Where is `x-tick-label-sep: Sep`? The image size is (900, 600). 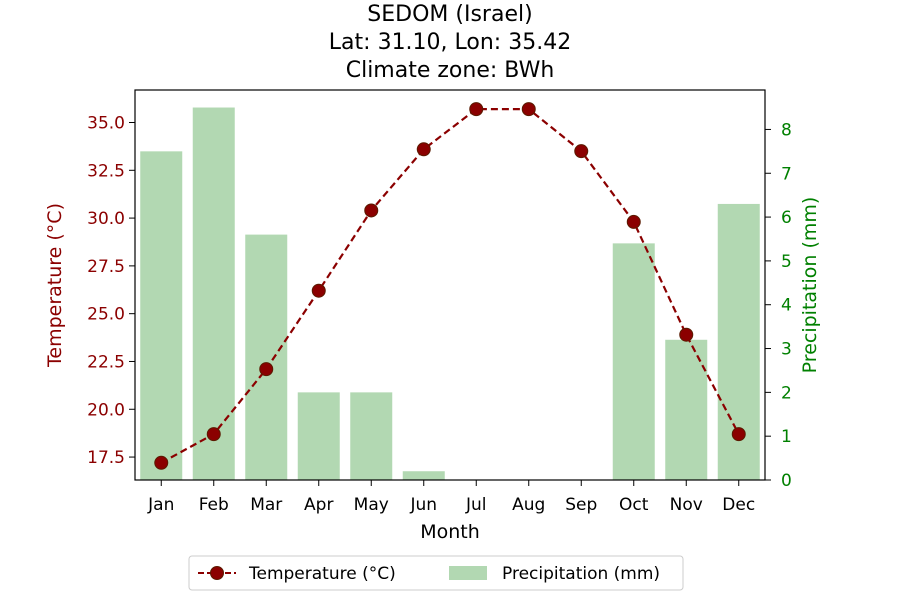 x-tick-label-sep: Sep is located at coordinates (581, 505).